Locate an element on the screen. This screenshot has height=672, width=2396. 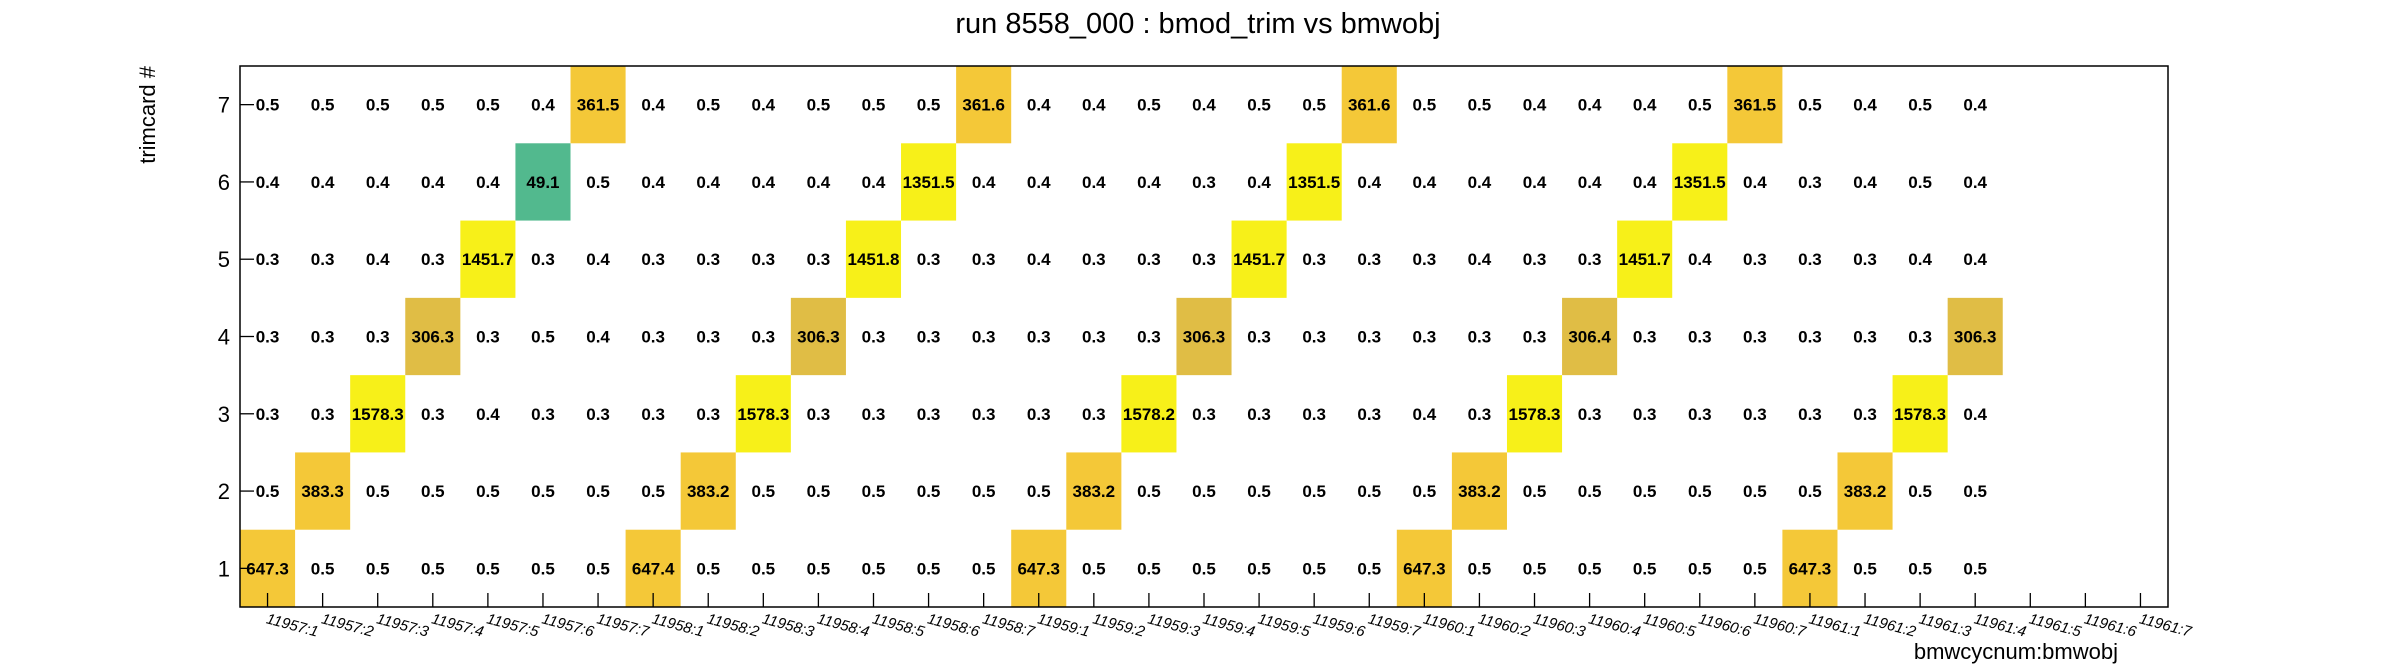
x-tick-label: 11961:5 is located at coordinates (2055, 625).